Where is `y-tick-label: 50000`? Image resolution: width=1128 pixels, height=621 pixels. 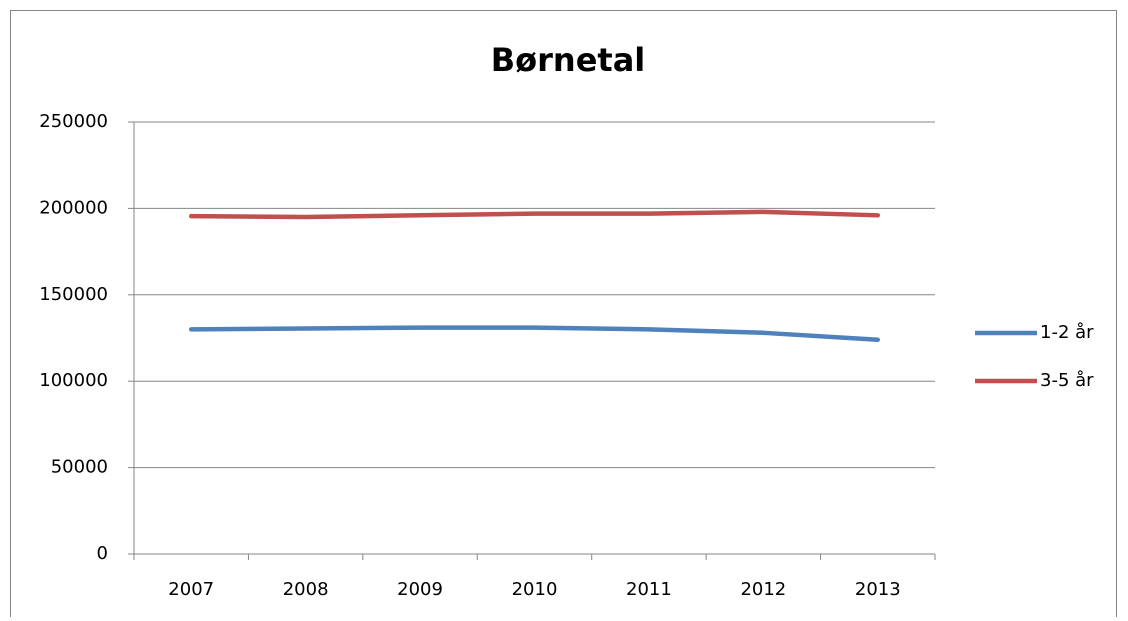
y-tick-label: 50000 is located at coordinates (79, 467).